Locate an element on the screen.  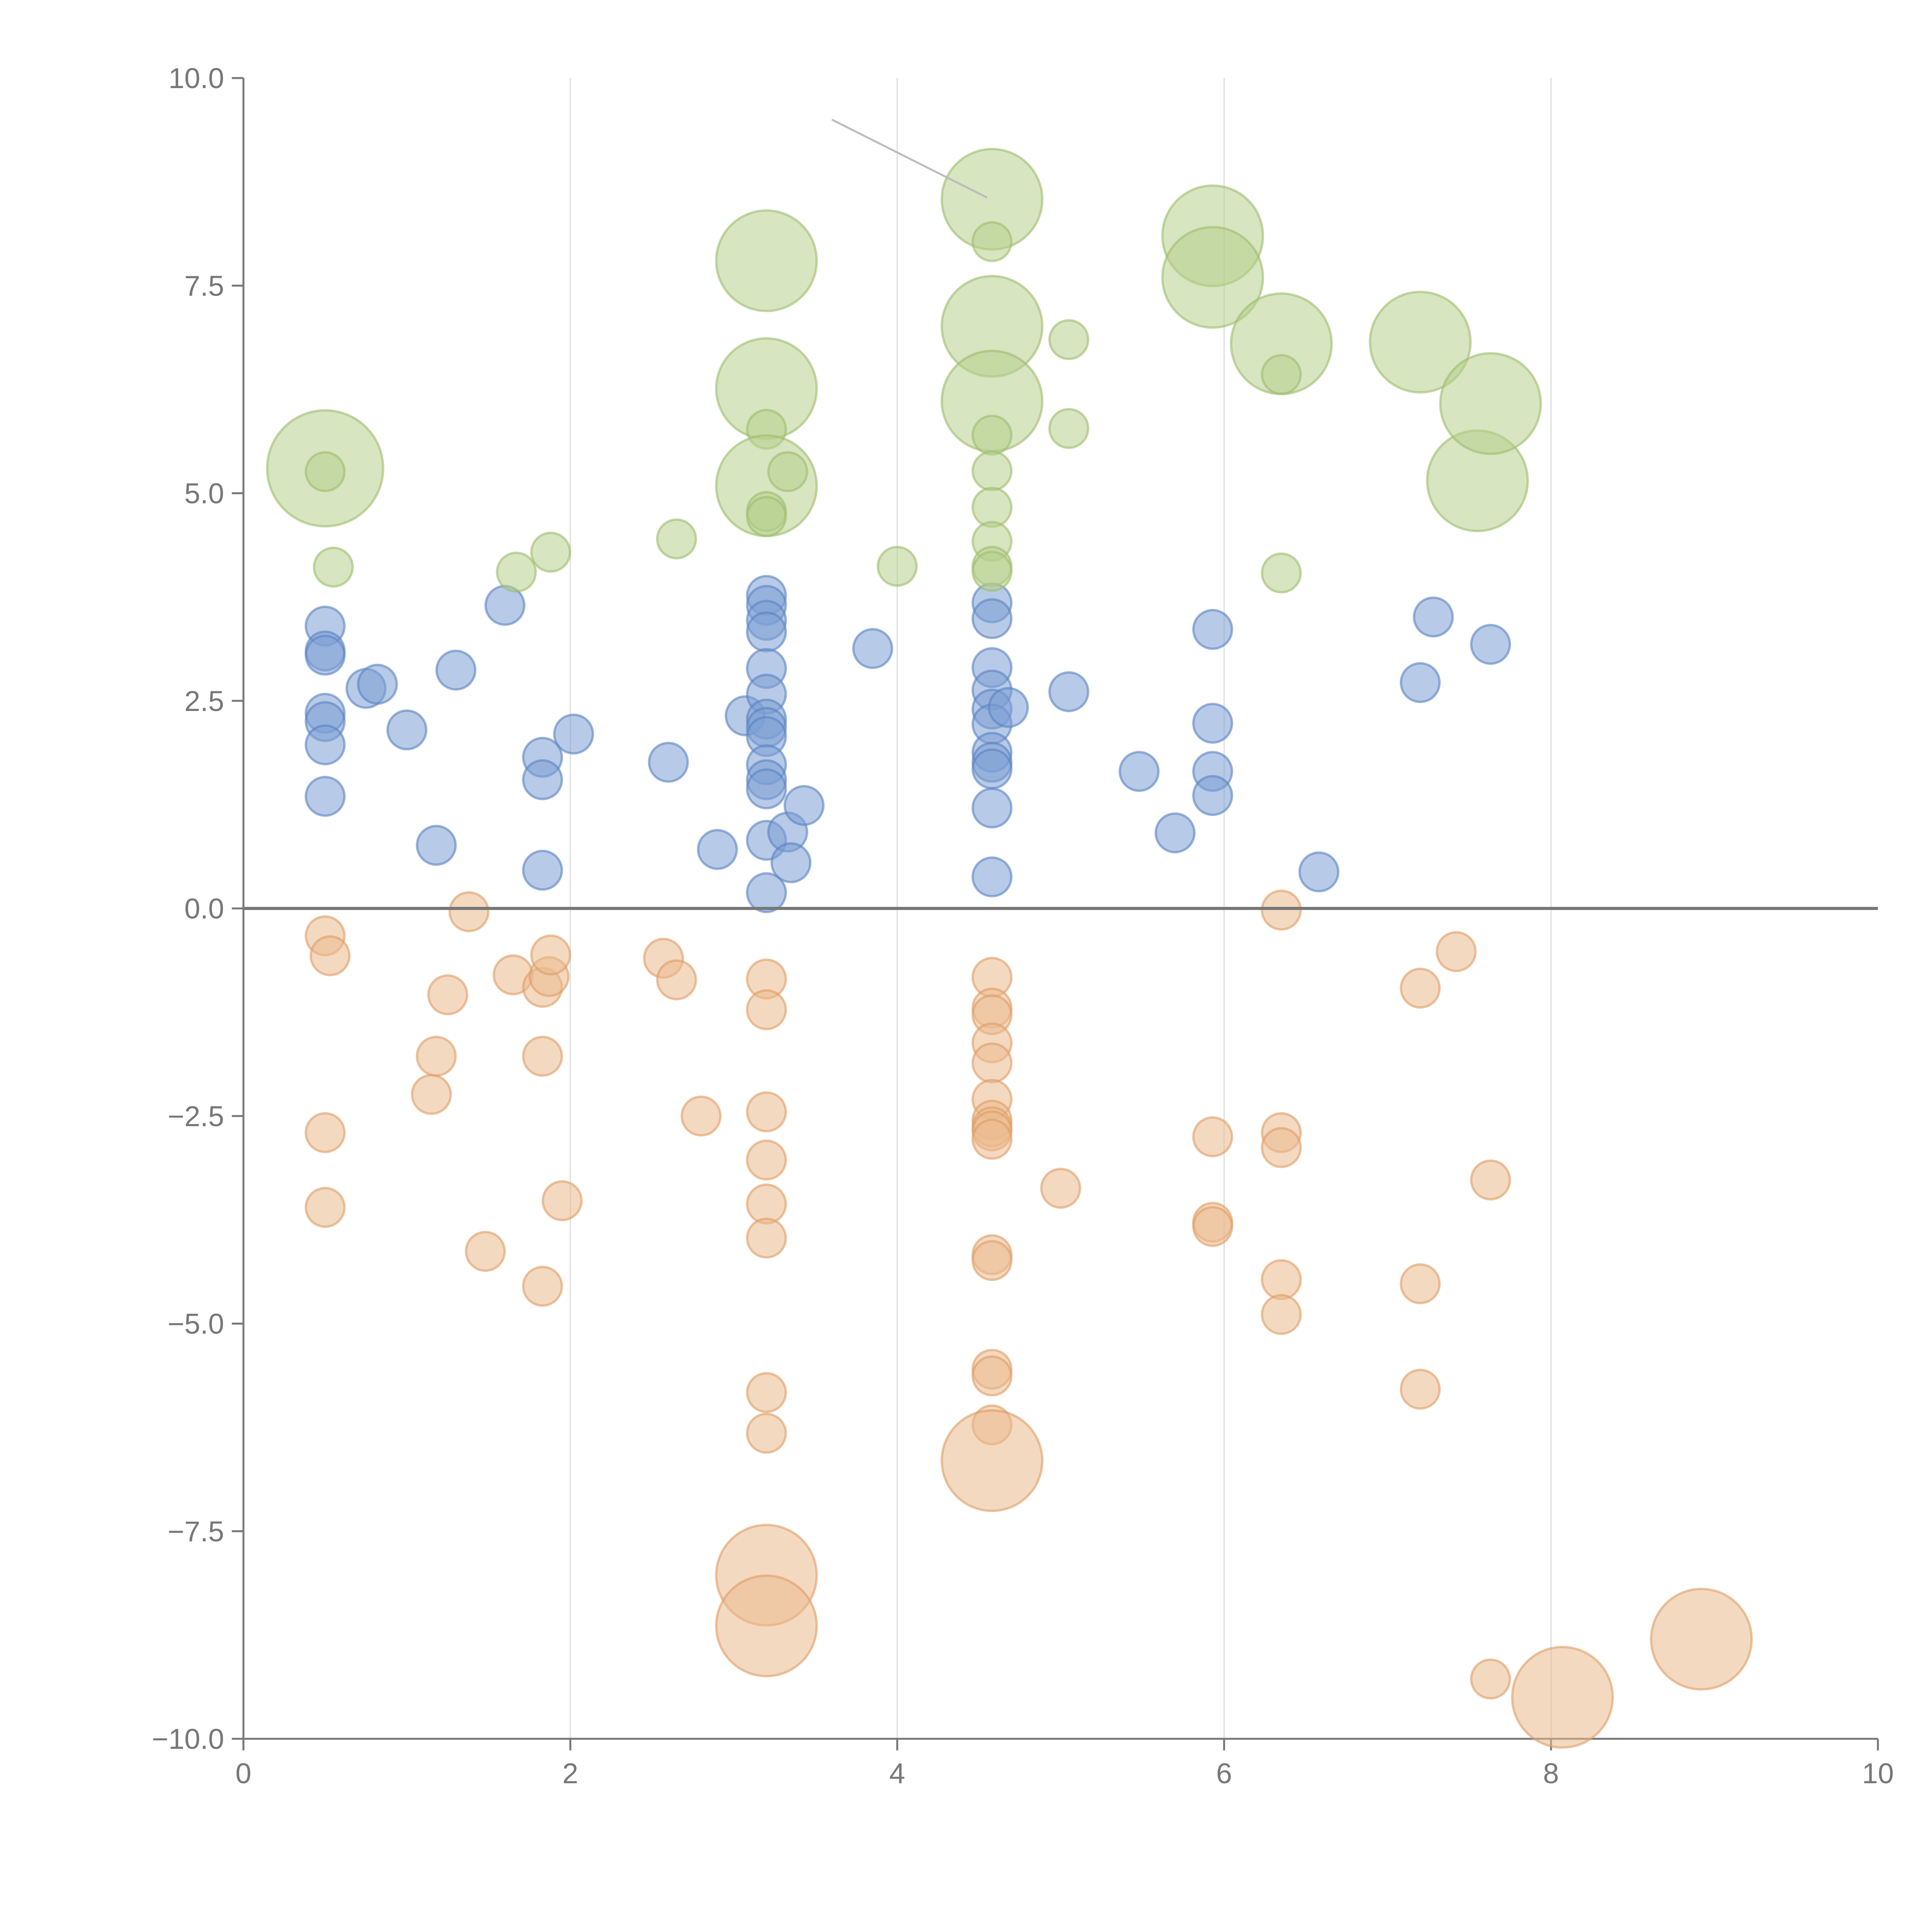
y-tick-label: 5.0 is located at coordinates (204, 494).